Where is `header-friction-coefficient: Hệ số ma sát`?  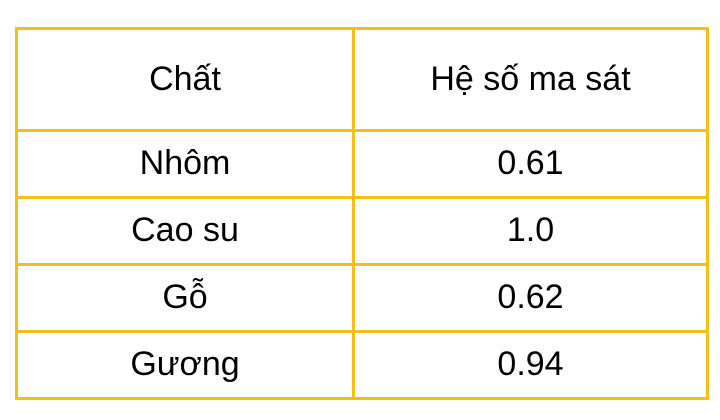 header-friction-coefficient: Hệ số ma sát is located at coordinates (530, 79).